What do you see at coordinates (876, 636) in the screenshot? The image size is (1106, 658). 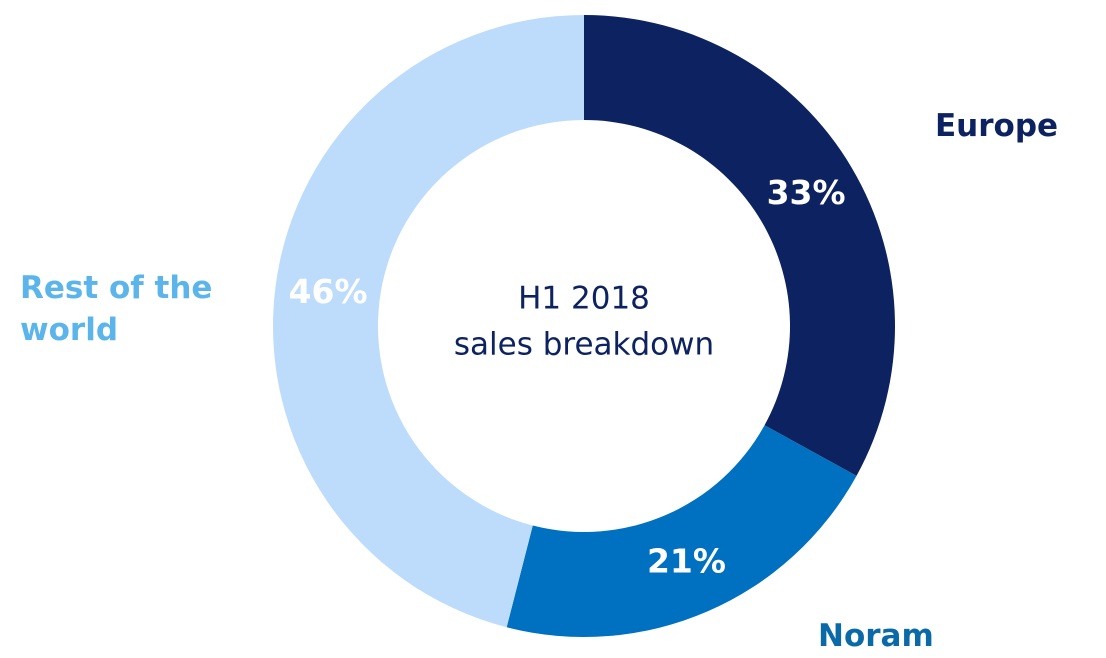 I see `category-label: Noram` at bounding box center [876, 636].